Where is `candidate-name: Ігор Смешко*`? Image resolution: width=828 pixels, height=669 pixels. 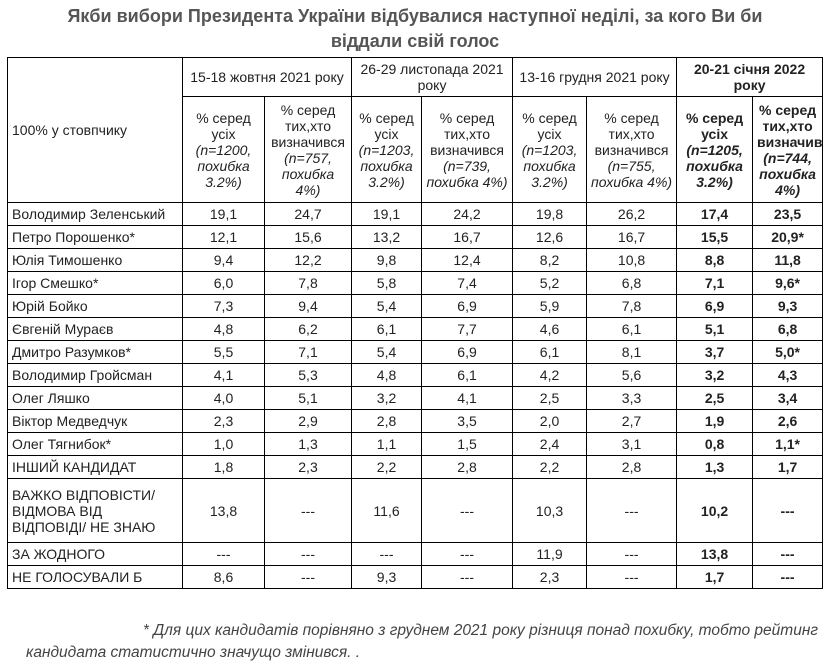
candidate-name: Ігор Смешко* is located at coordinates (95, 283).